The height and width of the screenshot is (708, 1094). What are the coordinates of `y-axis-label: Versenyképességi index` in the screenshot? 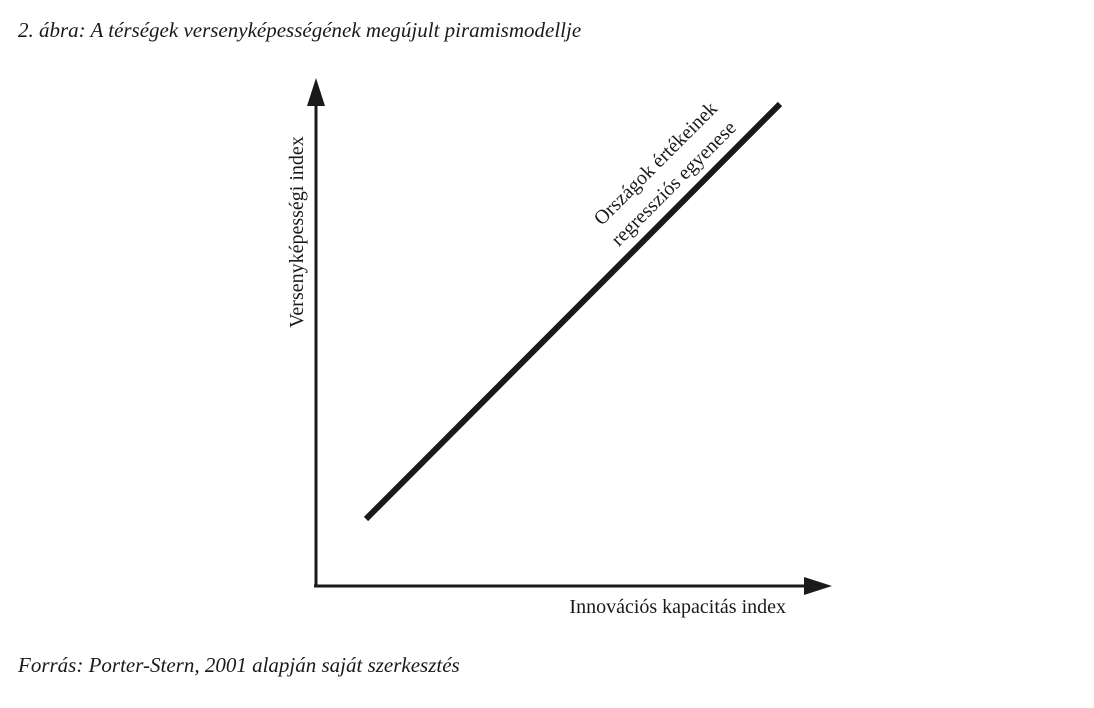 It's located at (297, 232).